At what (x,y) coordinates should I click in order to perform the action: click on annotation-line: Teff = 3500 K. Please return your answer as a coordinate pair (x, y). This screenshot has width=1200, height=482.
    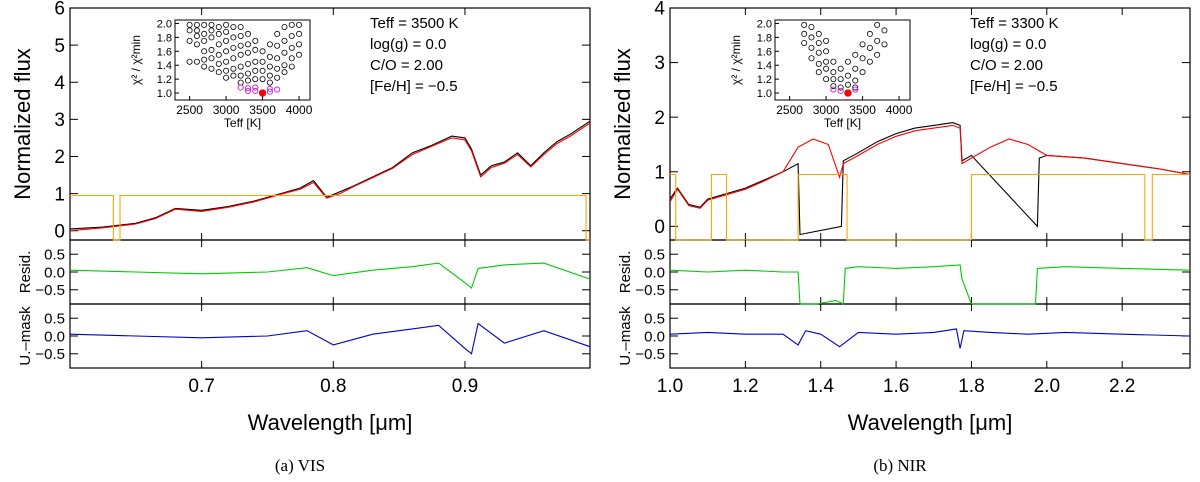
    Looking at the image, I should click on (414, 23).